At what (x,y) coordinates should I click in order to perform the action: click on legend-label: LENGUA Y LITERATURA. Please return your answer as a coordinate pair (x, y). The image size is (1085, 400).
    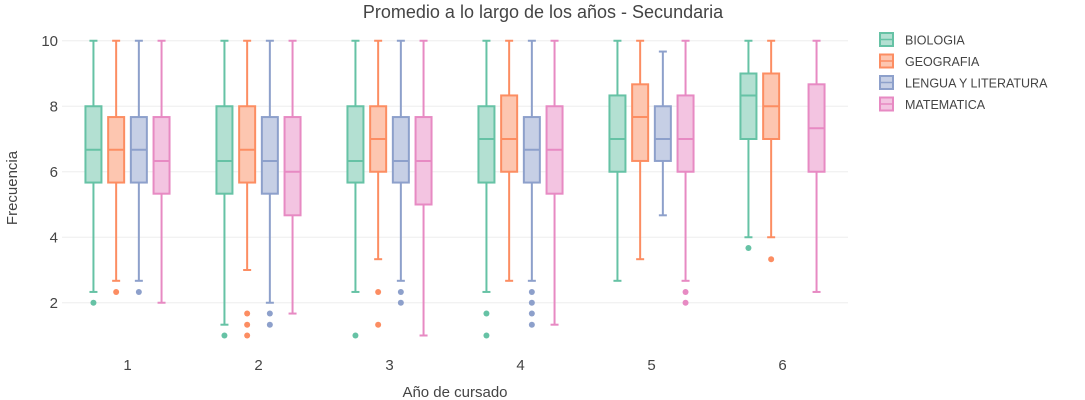
    Looking at the image, I should click on (976, 84).